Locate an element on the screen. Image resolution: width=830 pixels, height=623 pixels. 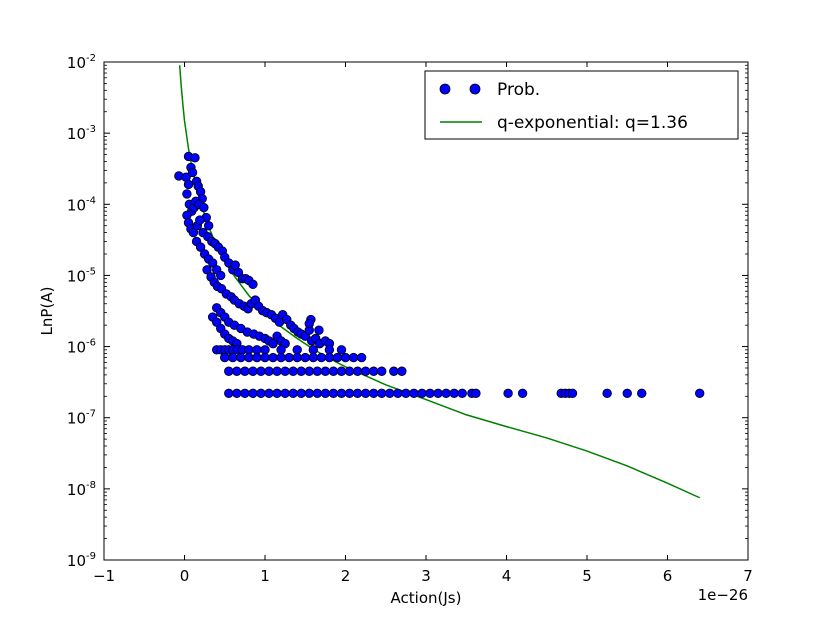
x-tick-label: 1 is located at coordinates (265, 576).